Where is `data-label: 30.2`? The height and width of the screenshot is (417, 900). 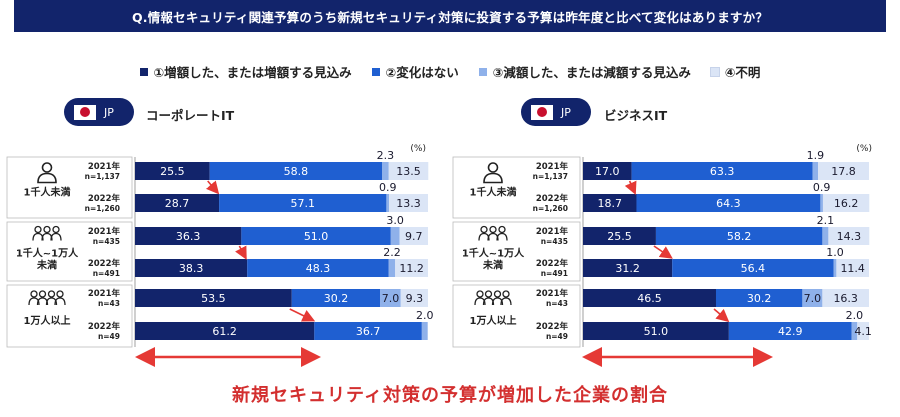
data-label: 30.2 is located at coordinates (336, 298).